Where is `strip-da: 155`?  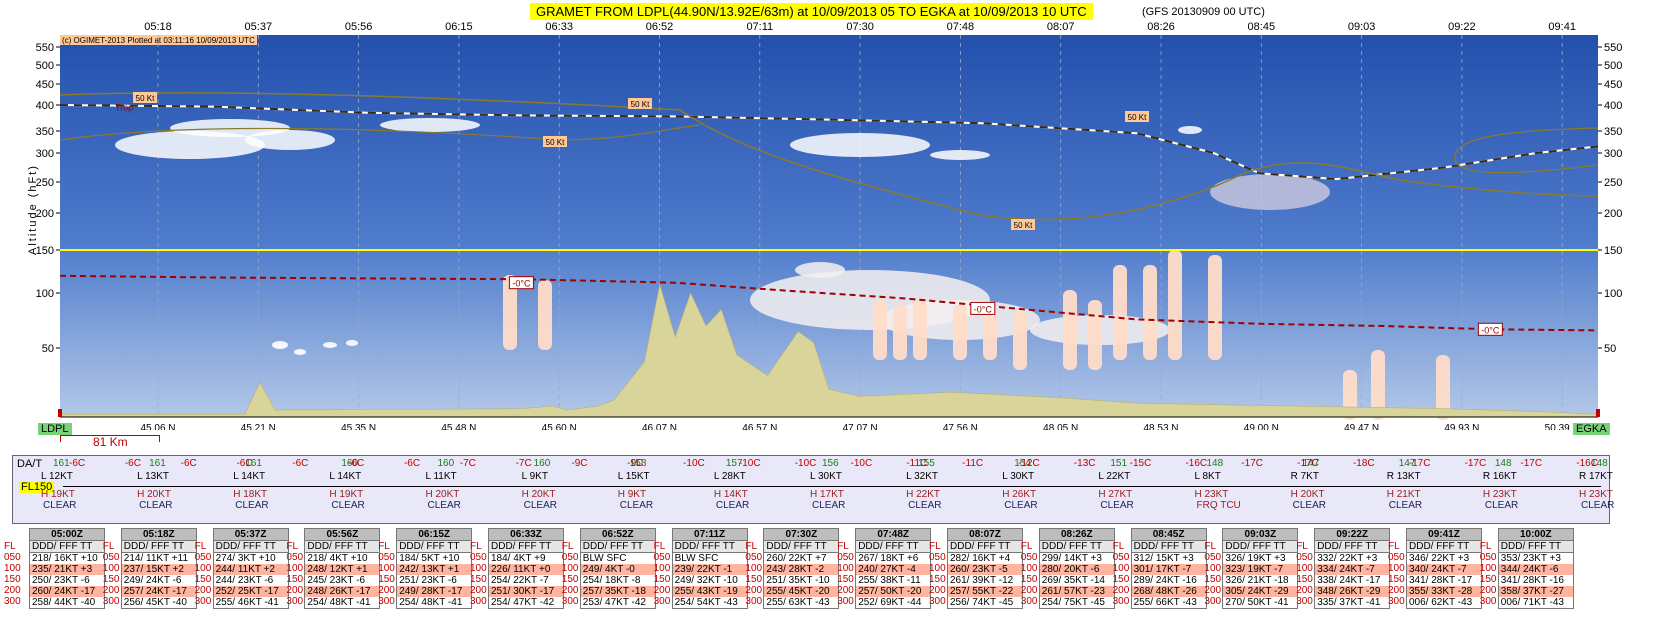
strip-da: 155 is located at coordinates (926, 463).